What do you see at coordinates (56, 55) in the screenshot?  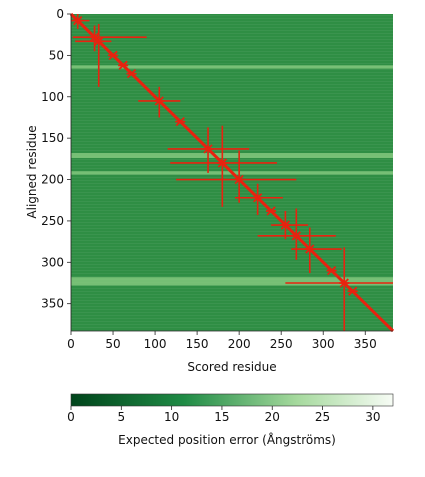 I see `y-tick-label: 50` at bounding box center [56, 55].